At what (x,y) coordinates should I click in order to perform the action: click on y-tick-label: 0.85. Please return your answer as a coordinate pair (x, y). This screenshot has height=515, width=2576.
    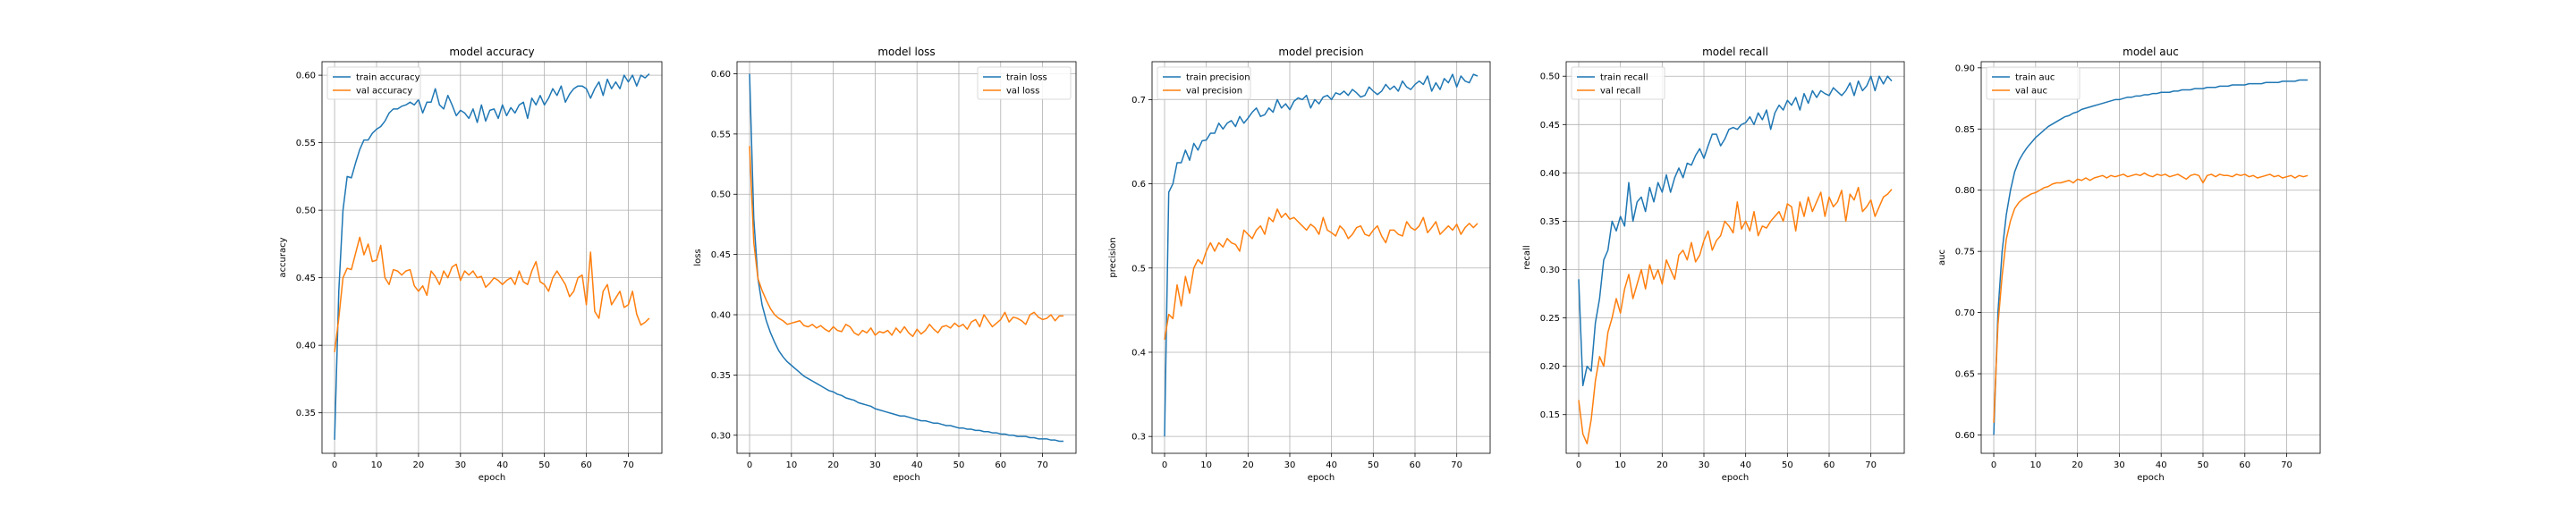
    Looking at the image, I should click on (1965, 130).